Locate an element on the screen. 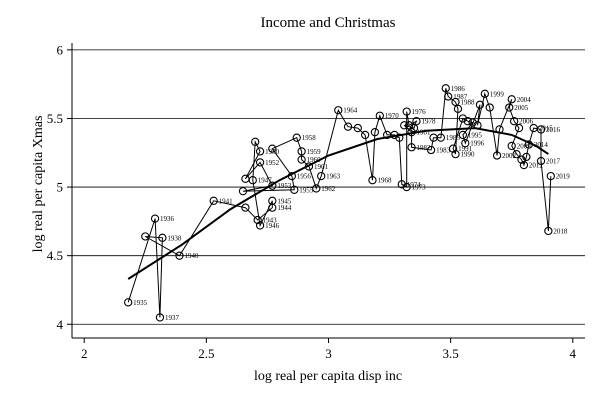  point-label: 2017 is located at coordinates (553, 162).